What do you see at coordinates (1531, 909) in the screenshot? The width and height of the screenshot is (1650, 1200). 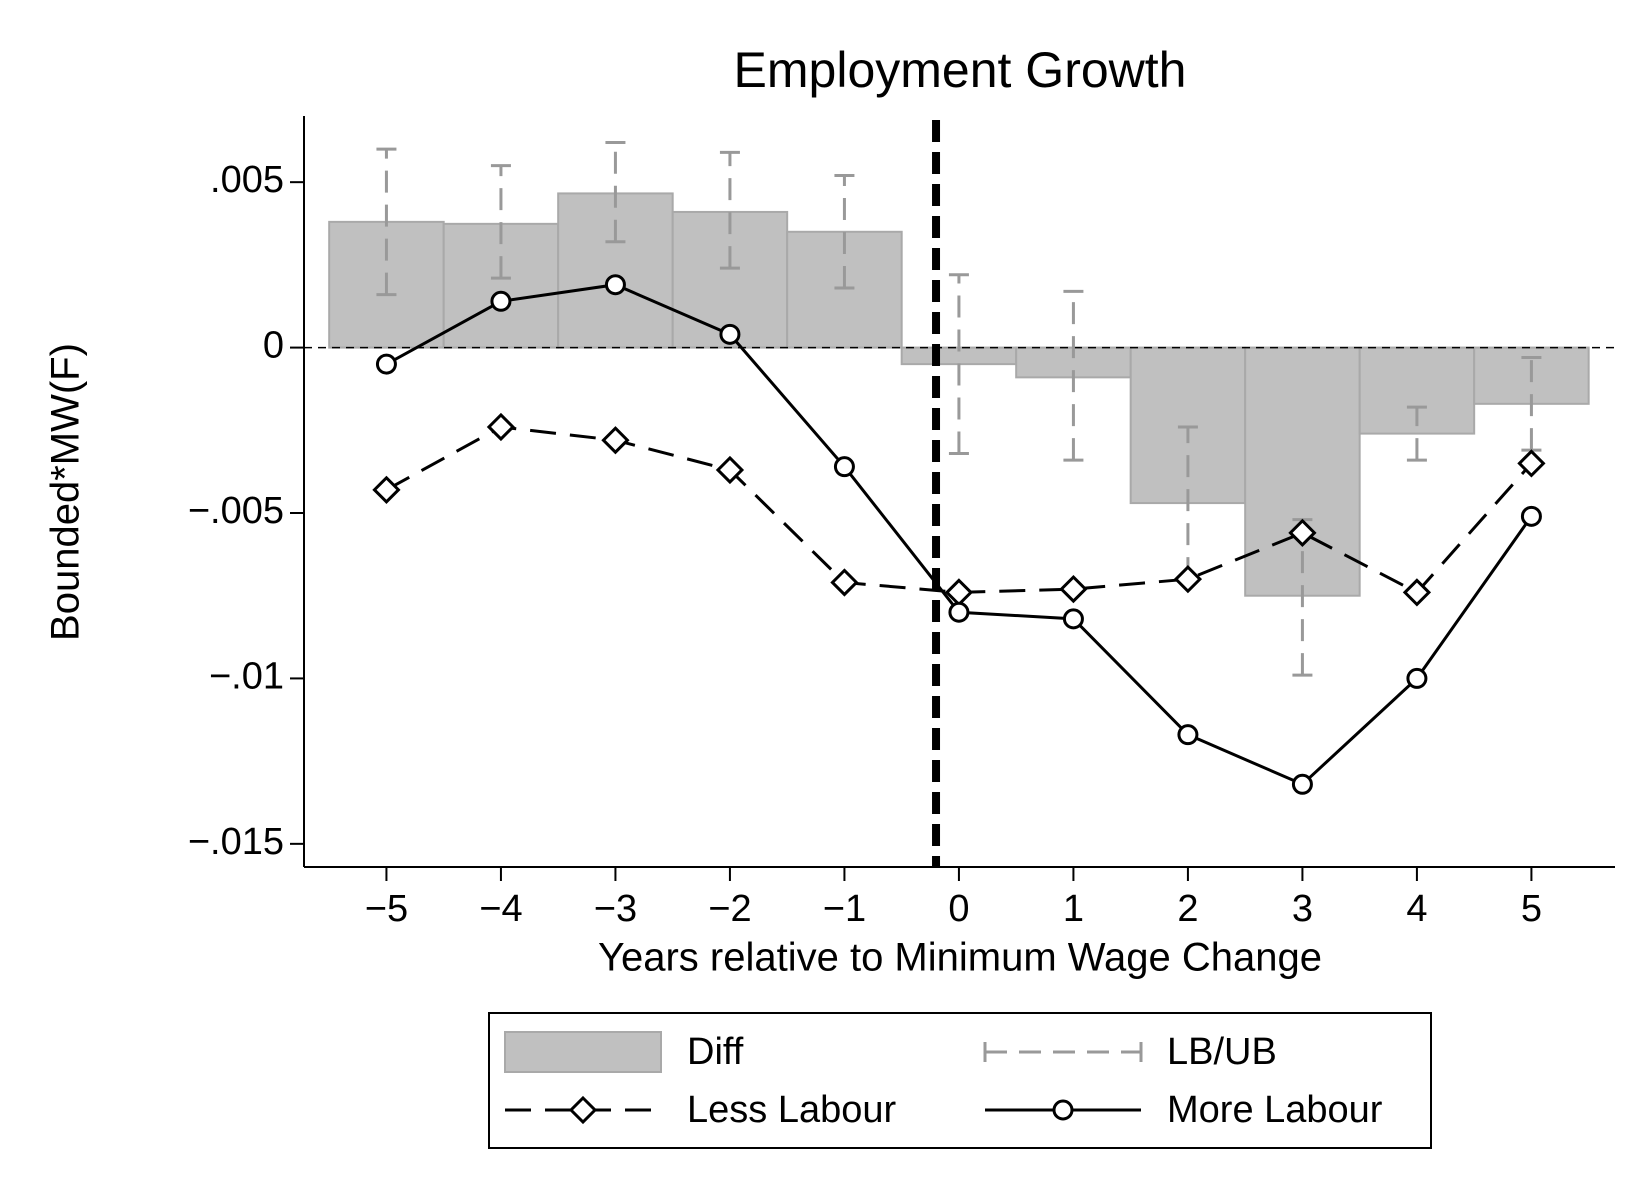 I see `x-tick-label: 5` at bounding box center [1531, 909].